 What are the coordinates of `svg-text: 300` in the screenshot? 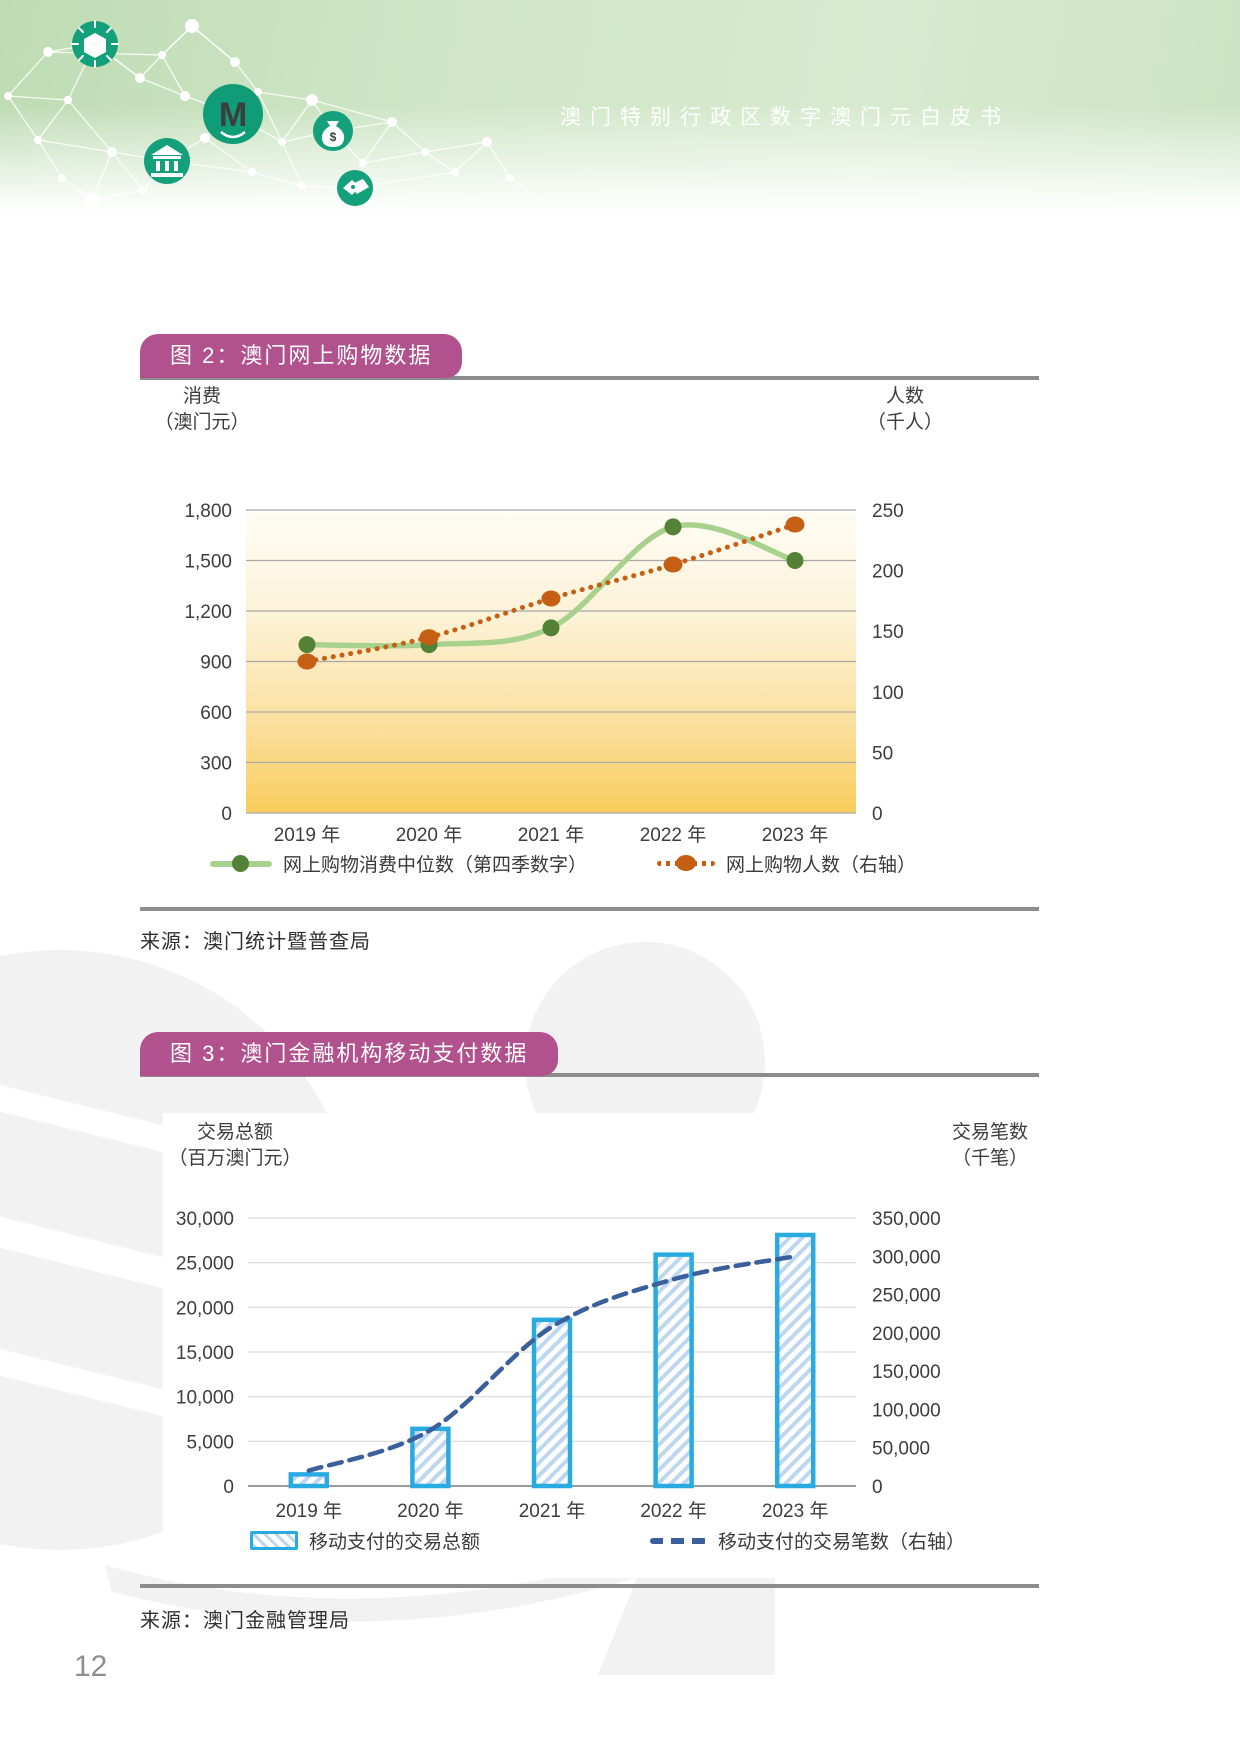 It's located at (216, 764).